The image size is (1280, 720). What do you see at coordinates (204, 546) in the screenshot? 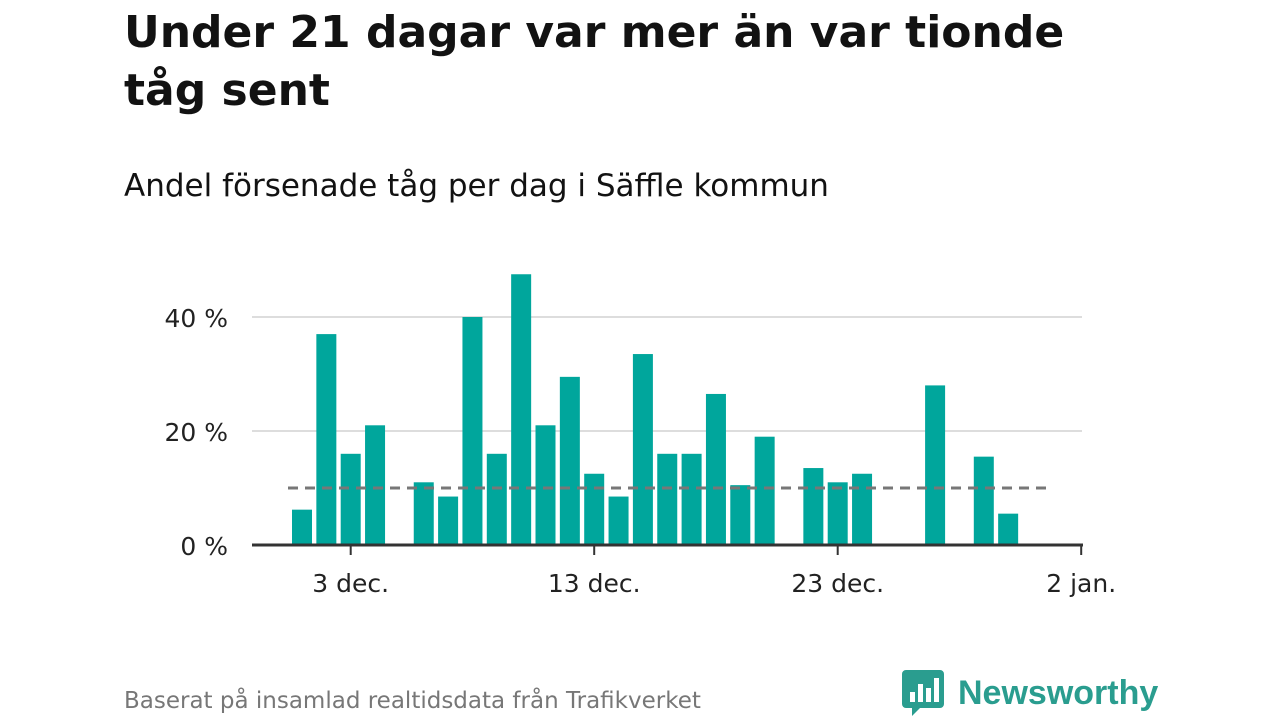
I see `y-tick-label-0: 0 %` at bounding box center [204, 546].